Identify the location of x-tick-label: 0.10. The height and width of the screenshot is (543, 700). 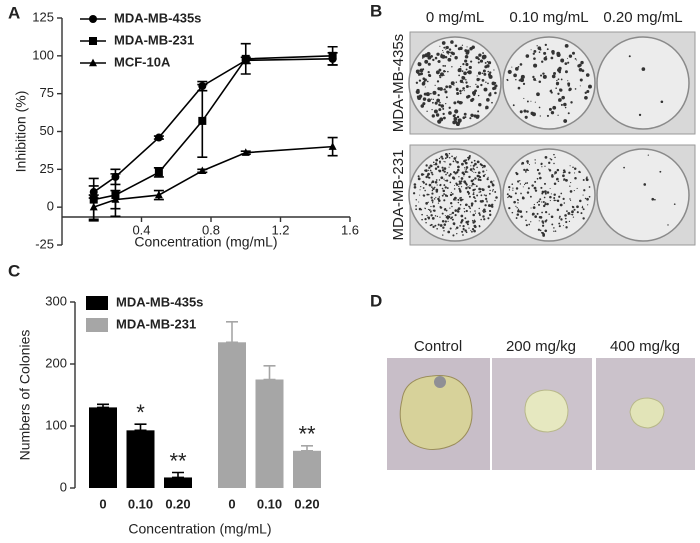
(269, 503).